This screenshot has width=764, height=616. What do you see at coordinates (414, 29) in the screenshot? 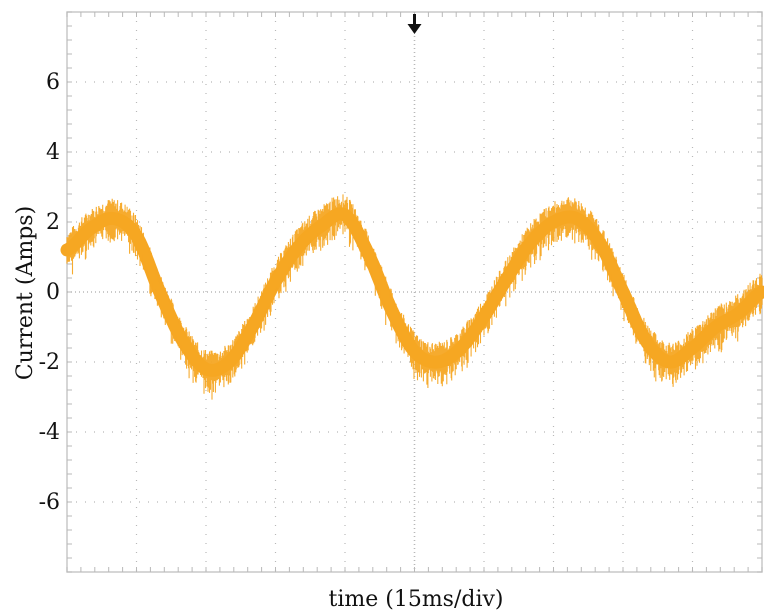
I see `trigger-marker-icon` at bounding box center [414, 29].